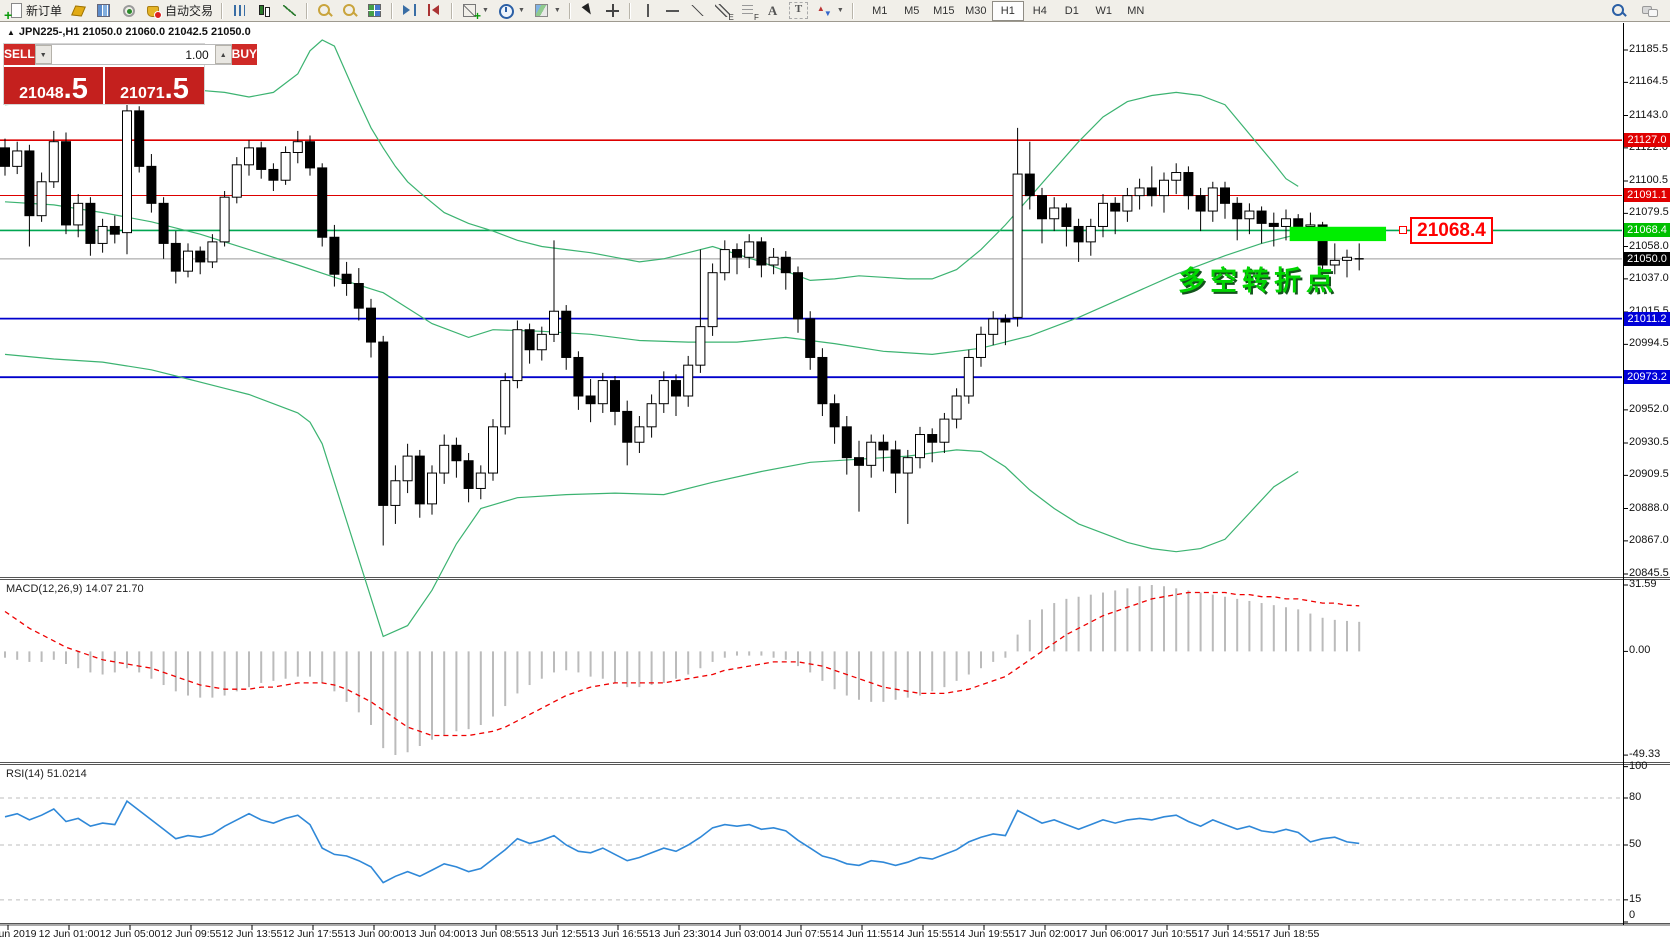  I want to click on timeframe-mn: MN, so click(1136, 10).